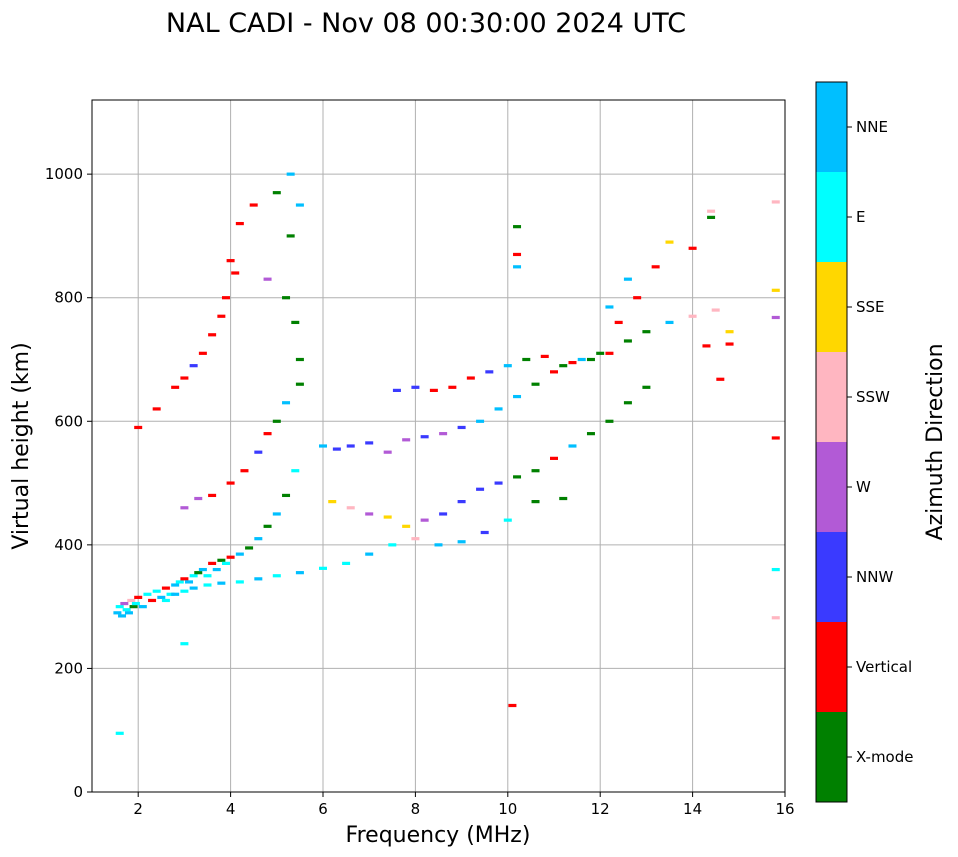 The width and height of the screenshot is (958, 857). What do you see at coordinates (68, 668) in the screenshot?
I see `y-tick-label: 200` at bounding box center [68, 668].